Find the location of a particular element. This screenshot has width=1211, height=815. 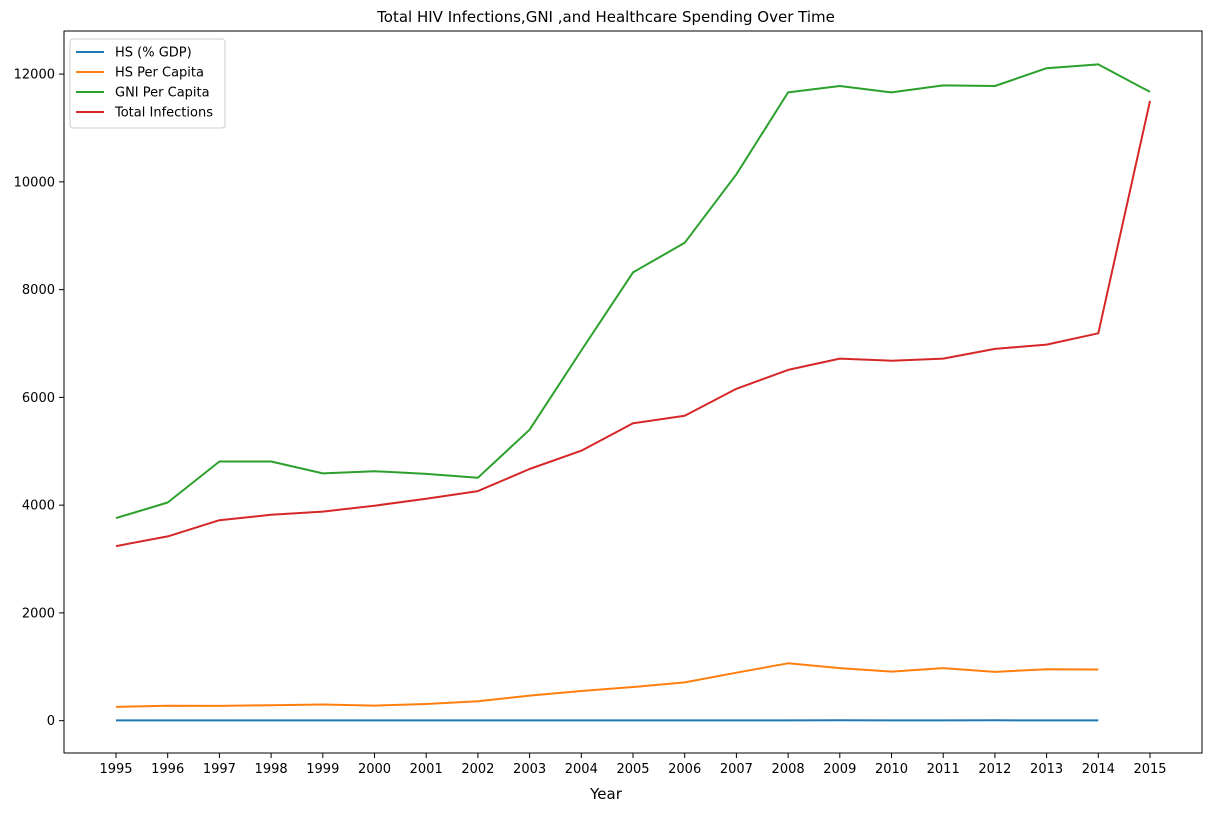

y-axis: 0 2000 4000 6000 8000 10000 12000 is located at coordinates (39, 399).